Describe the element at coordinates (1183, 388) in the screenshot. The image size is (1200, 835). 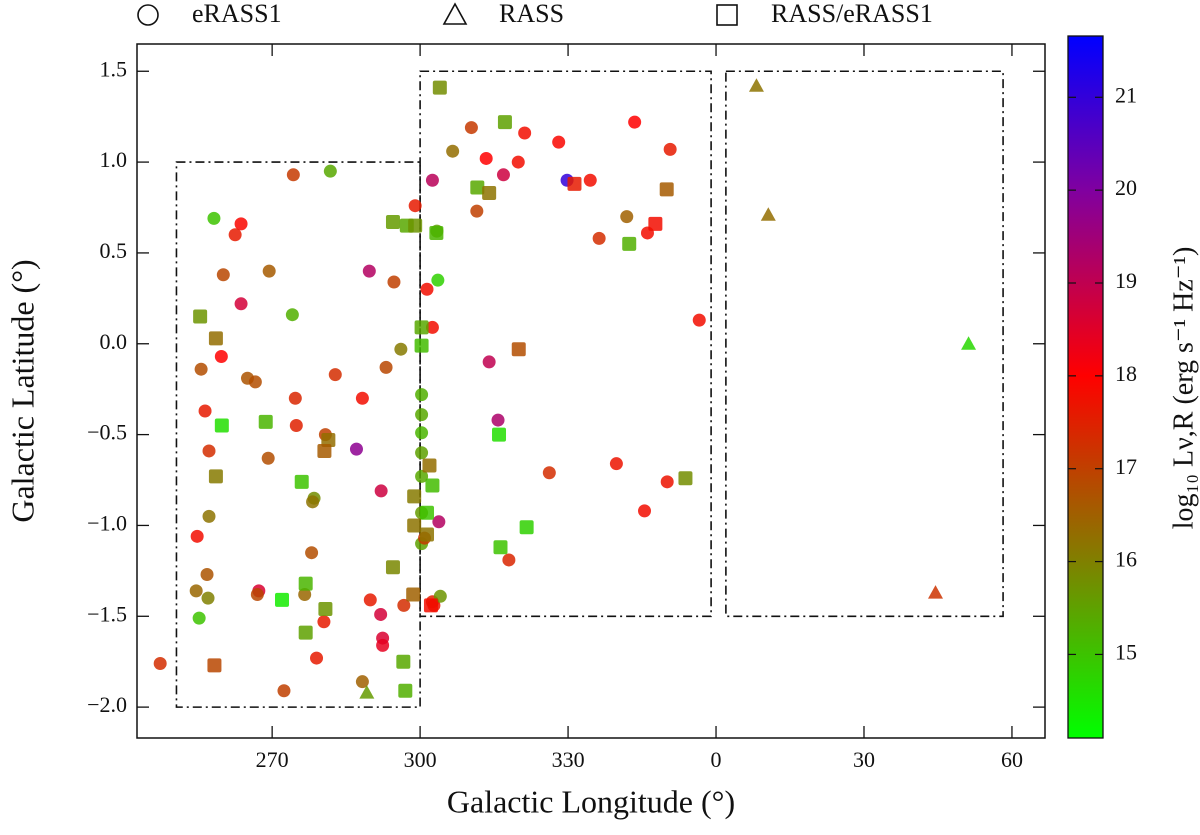
I see `colorbar-label: log₁₀ Lν,R (erg s⁻¹ Hz⁻¹)` at that location.